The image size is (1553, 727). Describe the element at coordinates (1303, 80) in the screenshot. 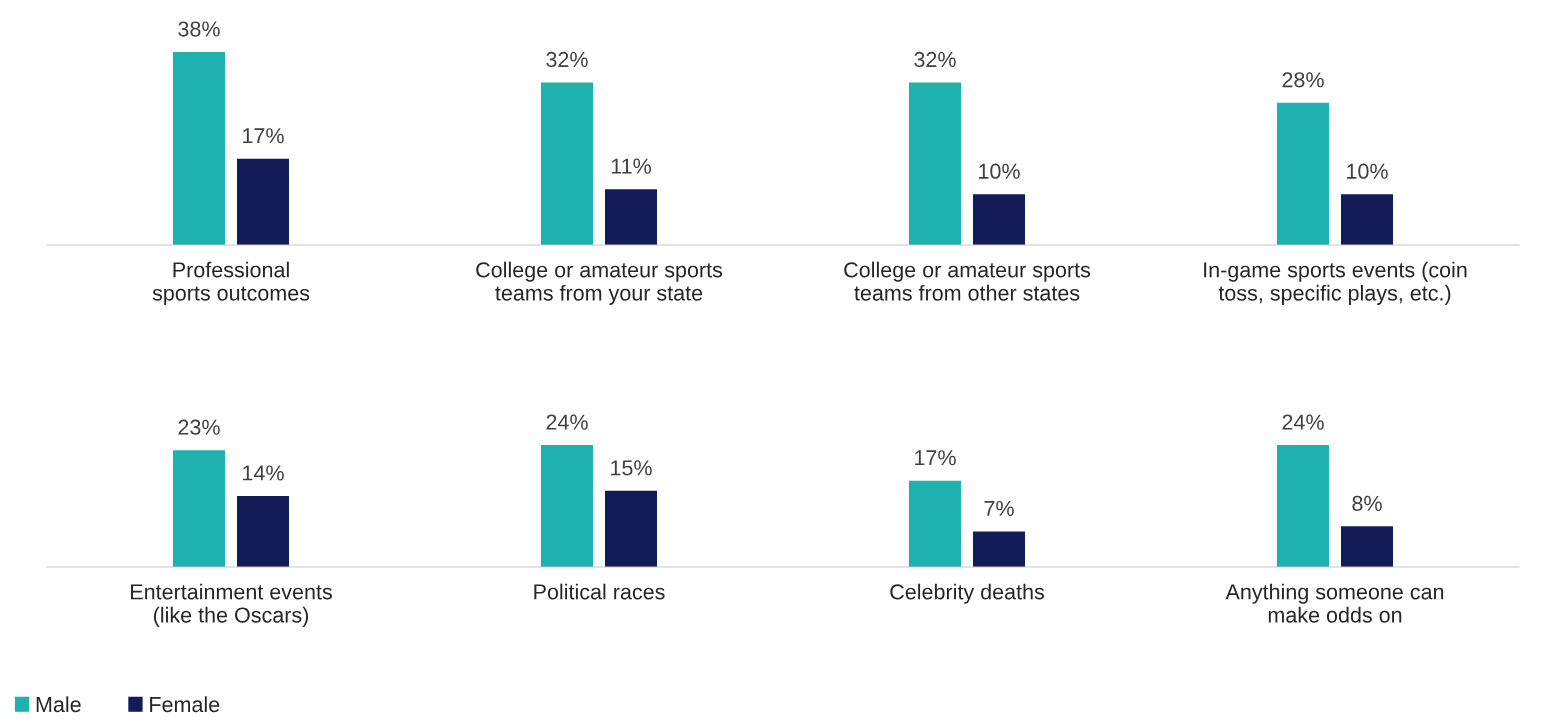

I see `data-label: 28%` at that location.